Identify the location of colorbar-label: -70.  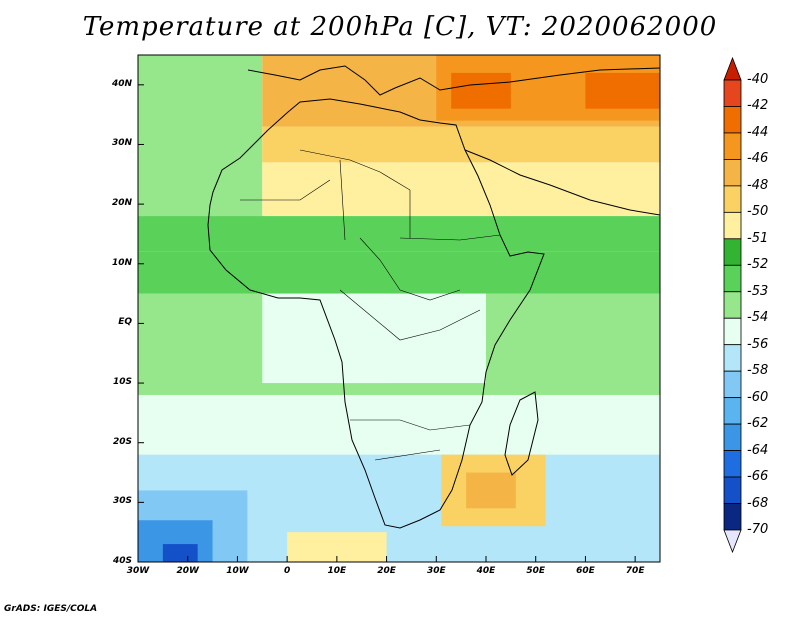
(757, 529).